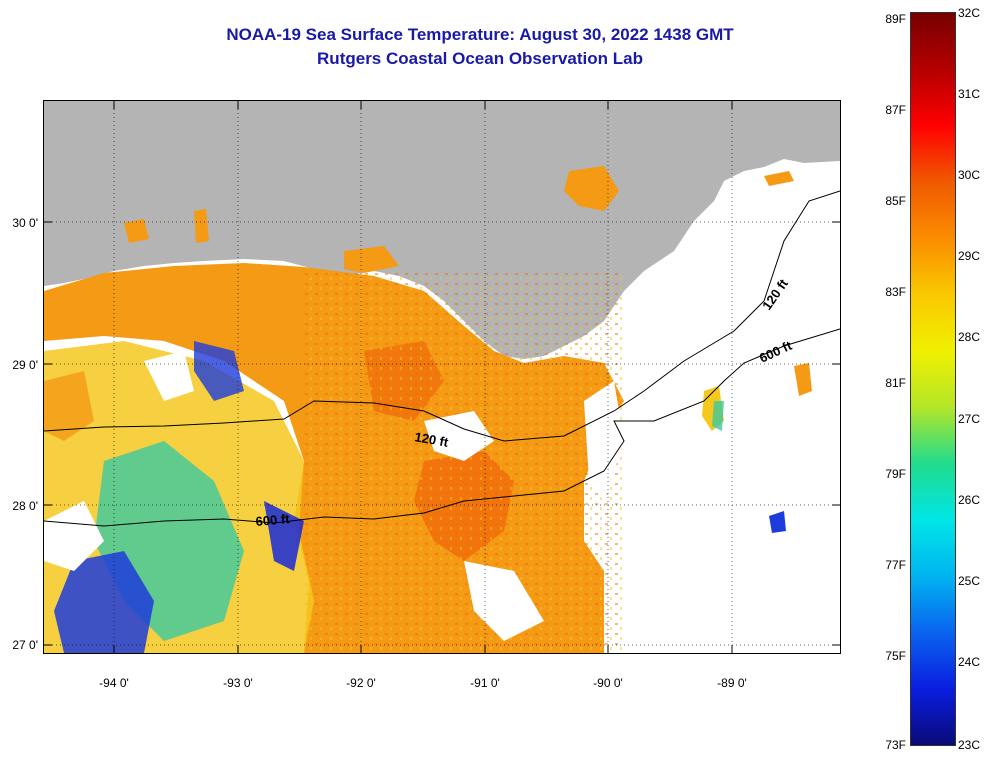 This screenshot has width=992, height=761. What do you see at coordinates (969, 175) in the screenshot?
I see `colorbar-c-30: 30C` at bounding box center [969, 175].